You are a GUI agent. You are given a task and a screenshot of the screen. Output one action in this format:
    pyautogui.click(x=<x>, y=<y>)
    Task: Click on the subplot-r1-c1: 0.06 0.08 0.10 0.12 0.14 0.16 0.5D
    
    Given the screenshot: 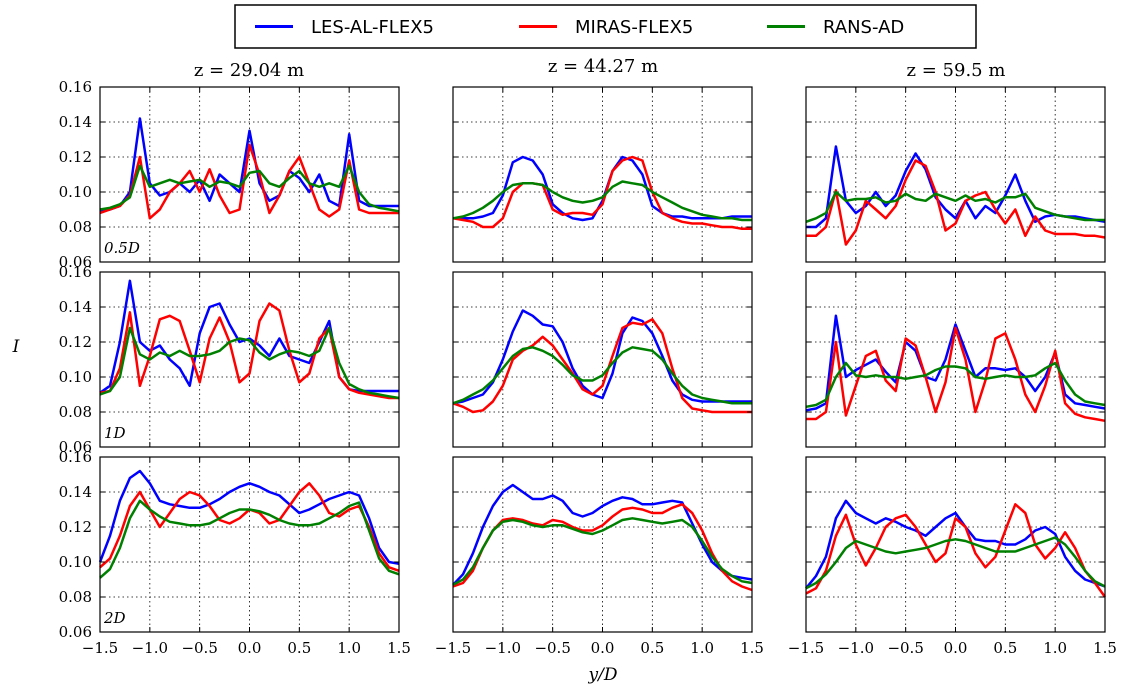 What is the action you would take?
    pyautogui.click(x=229, y=174)
    